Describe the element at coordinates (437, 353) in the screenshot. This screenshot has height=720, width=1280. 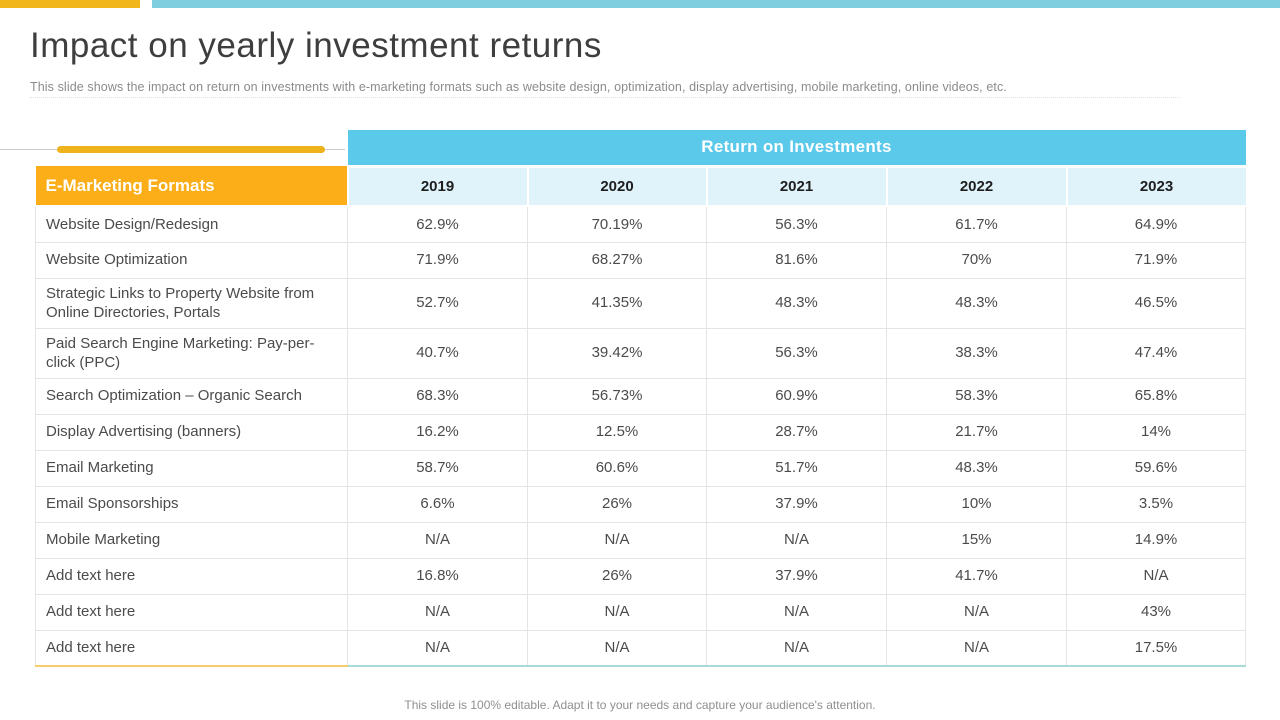
I see `value-cell: 40.7%` at that location.